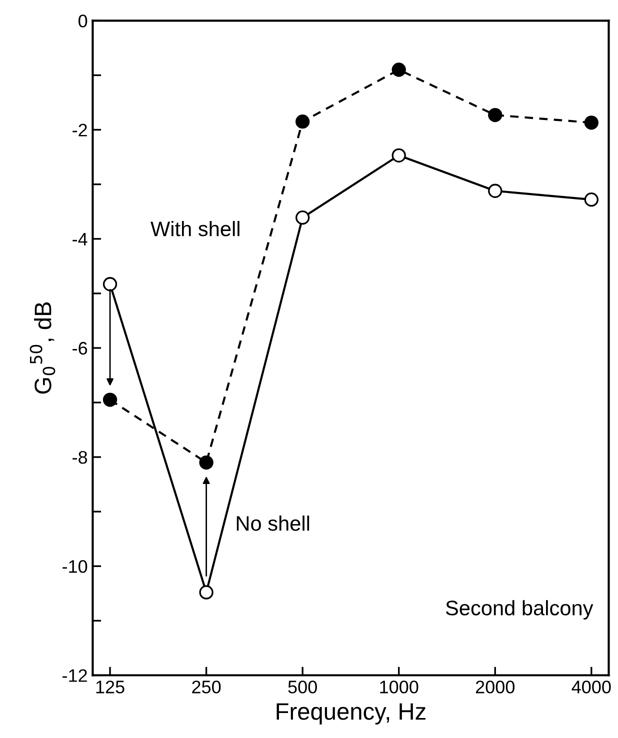  Describe the element at coordinates (591, 687) in the screenshot. I see `x-tick-label: 4000` at that location.